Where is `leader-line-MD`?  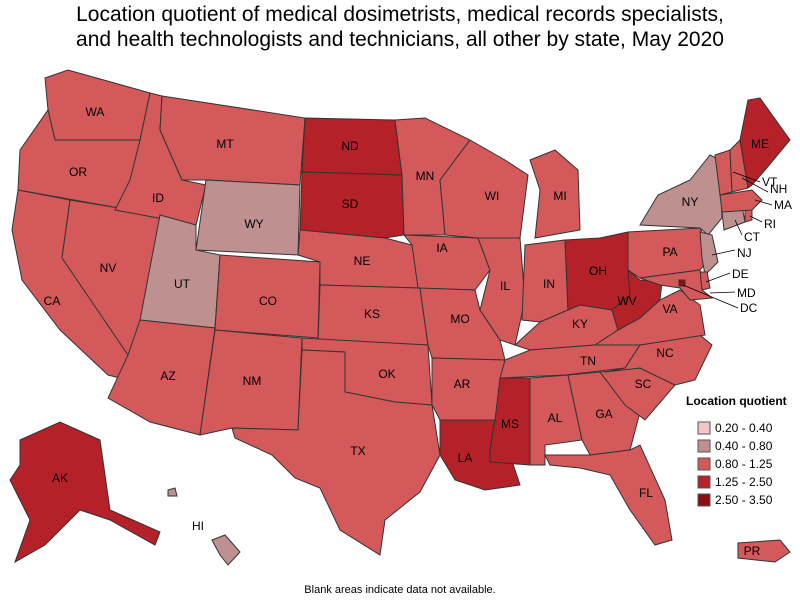 leader-line-MD is located at coordinates (722, 292).